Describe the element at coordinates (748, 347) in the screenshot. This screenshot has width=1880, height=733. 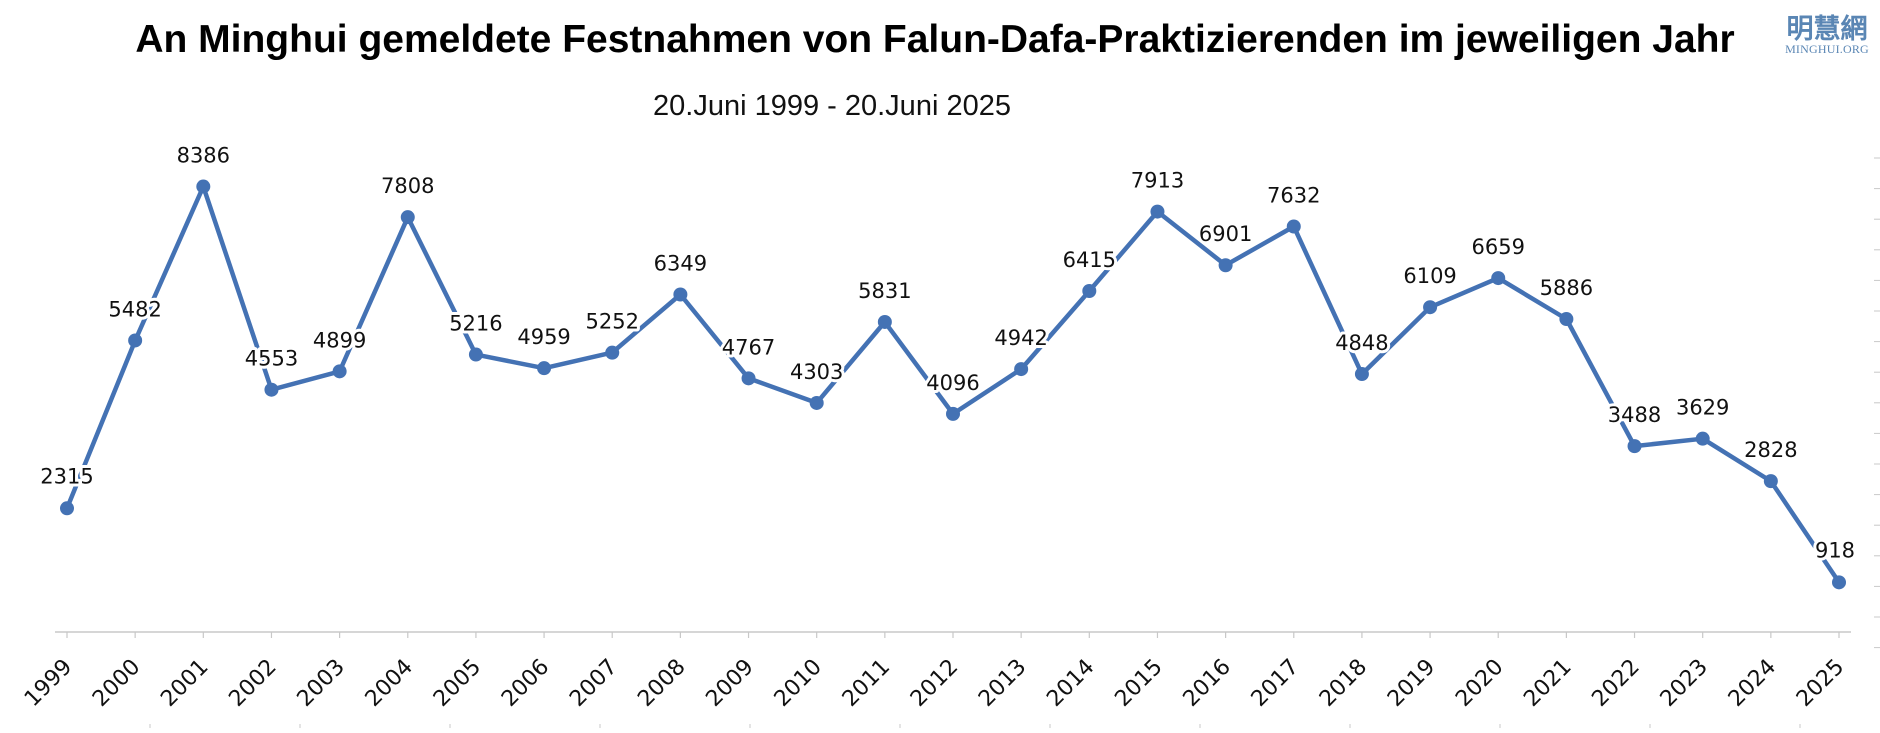
I see `data-label: 4767` at that location.